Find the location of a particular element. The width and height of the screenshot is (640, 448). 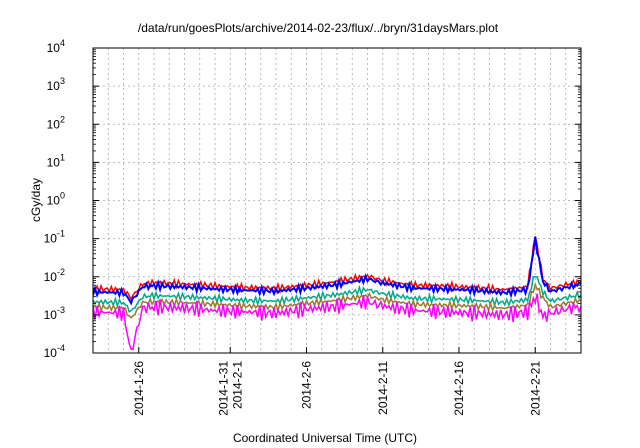

y-tick-label: 10² is located at coordinates (56, 122).